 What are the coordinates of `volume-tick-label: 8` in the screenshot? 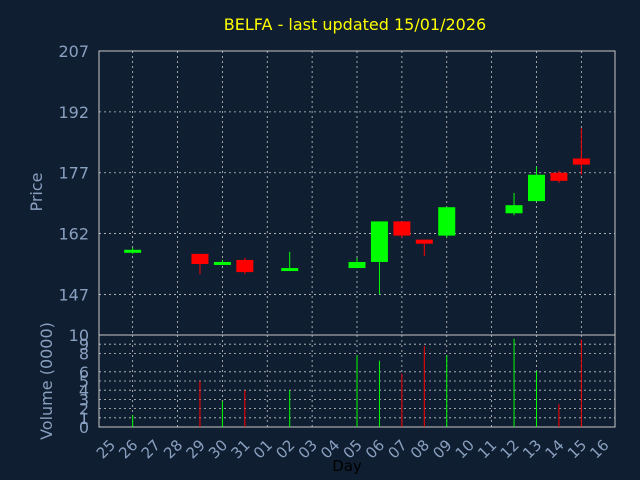 It's located at (84, 353).